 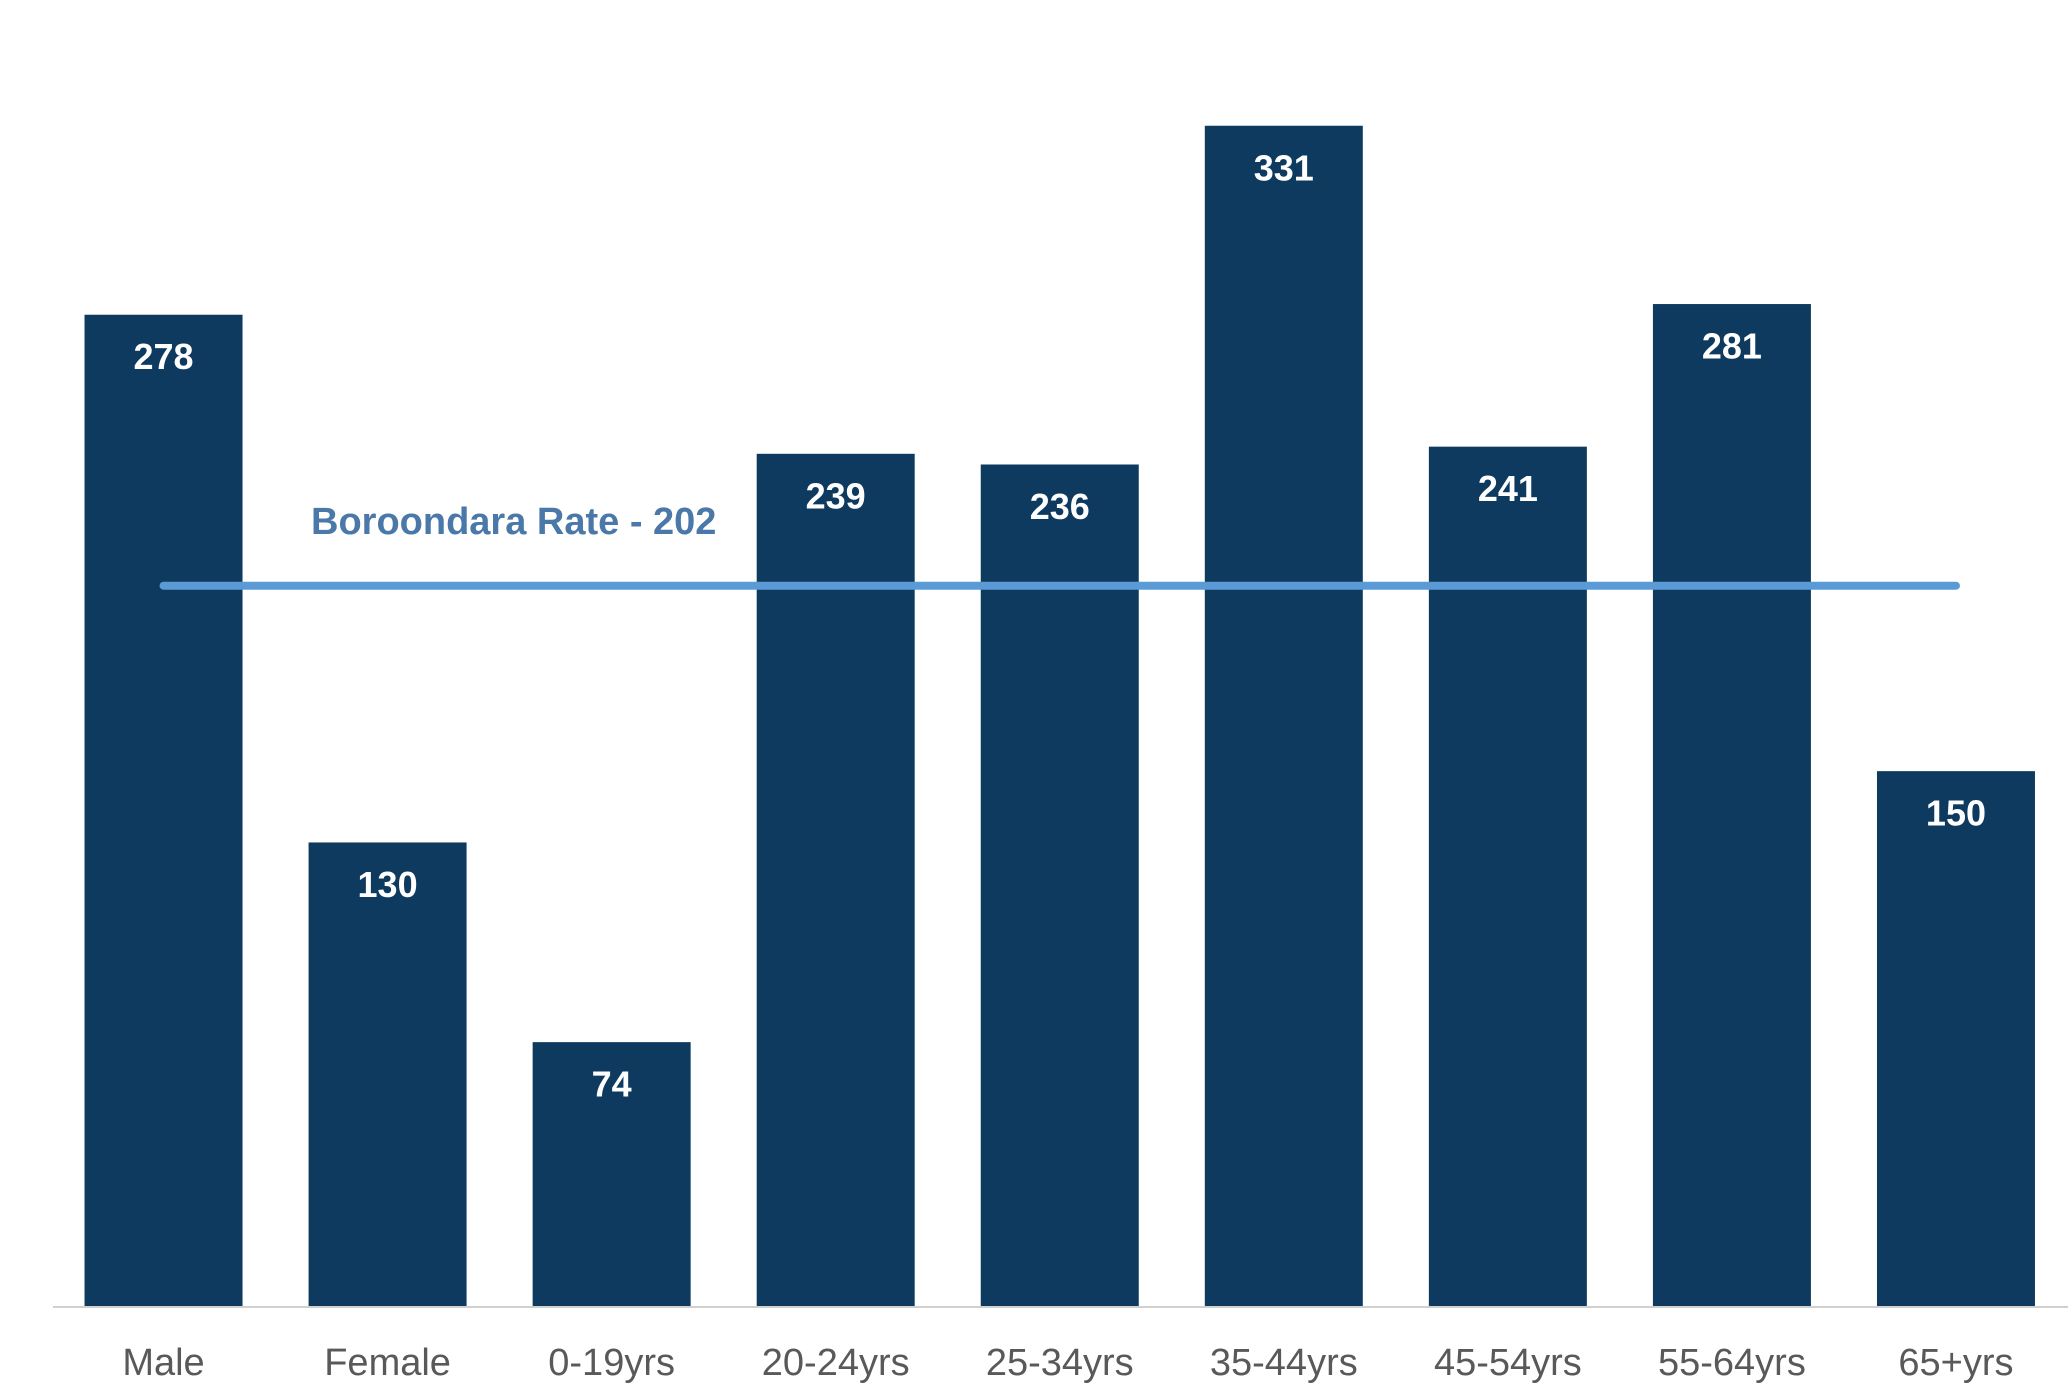 I want to click on x-tick-label: Female, so click(x=387, y=1363).